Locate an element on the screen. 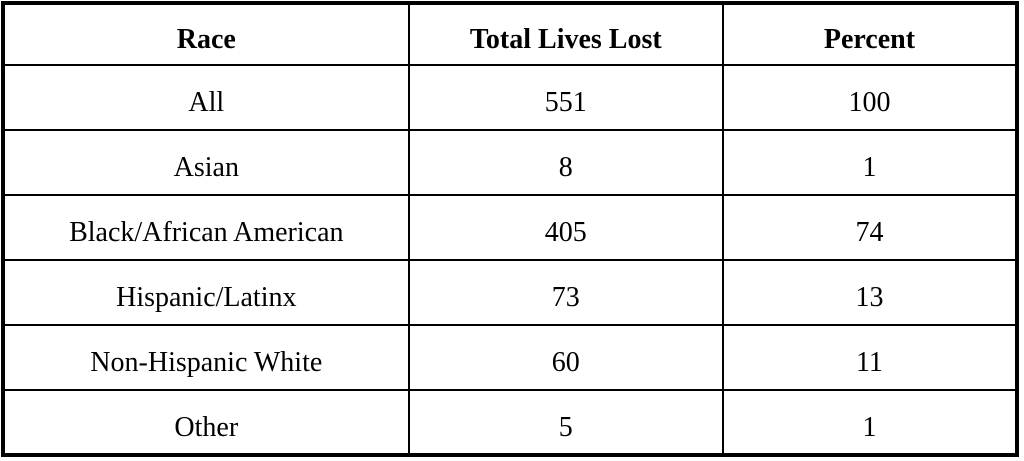  race-cell: Non-Hispanic White is located at coordinates (206, 357).